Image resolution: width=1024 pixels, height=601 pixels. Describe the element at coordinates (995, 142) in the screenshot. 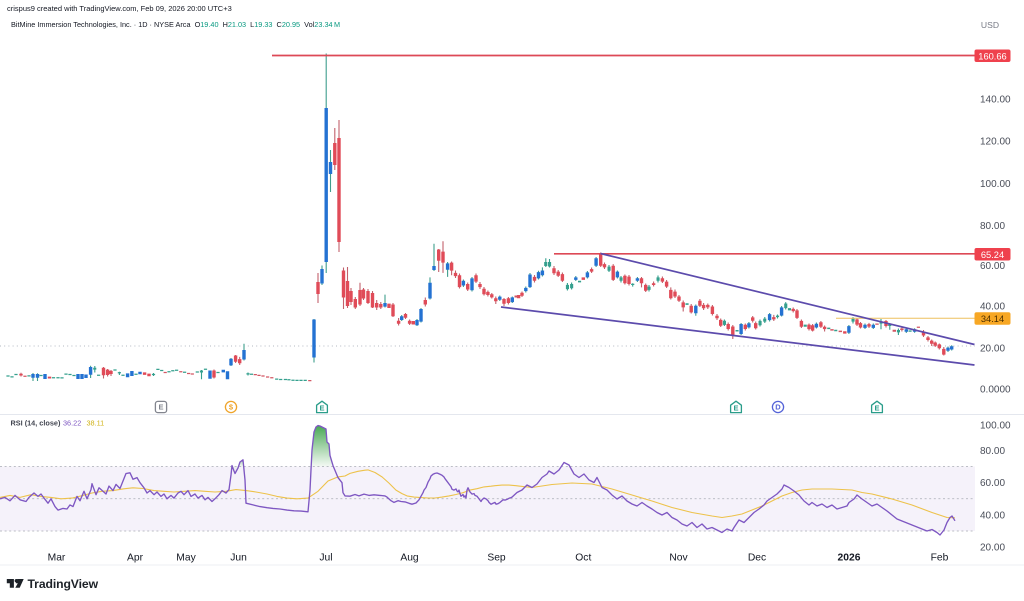

I see `svg-text: 120.00` at that location.